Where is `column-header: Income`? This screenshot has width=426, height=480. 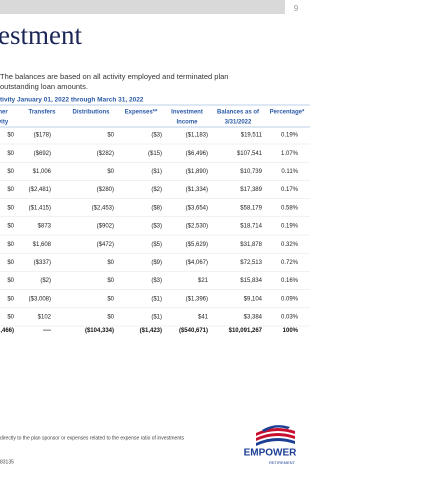 column-header: Income is located at coordinates (187, 123).